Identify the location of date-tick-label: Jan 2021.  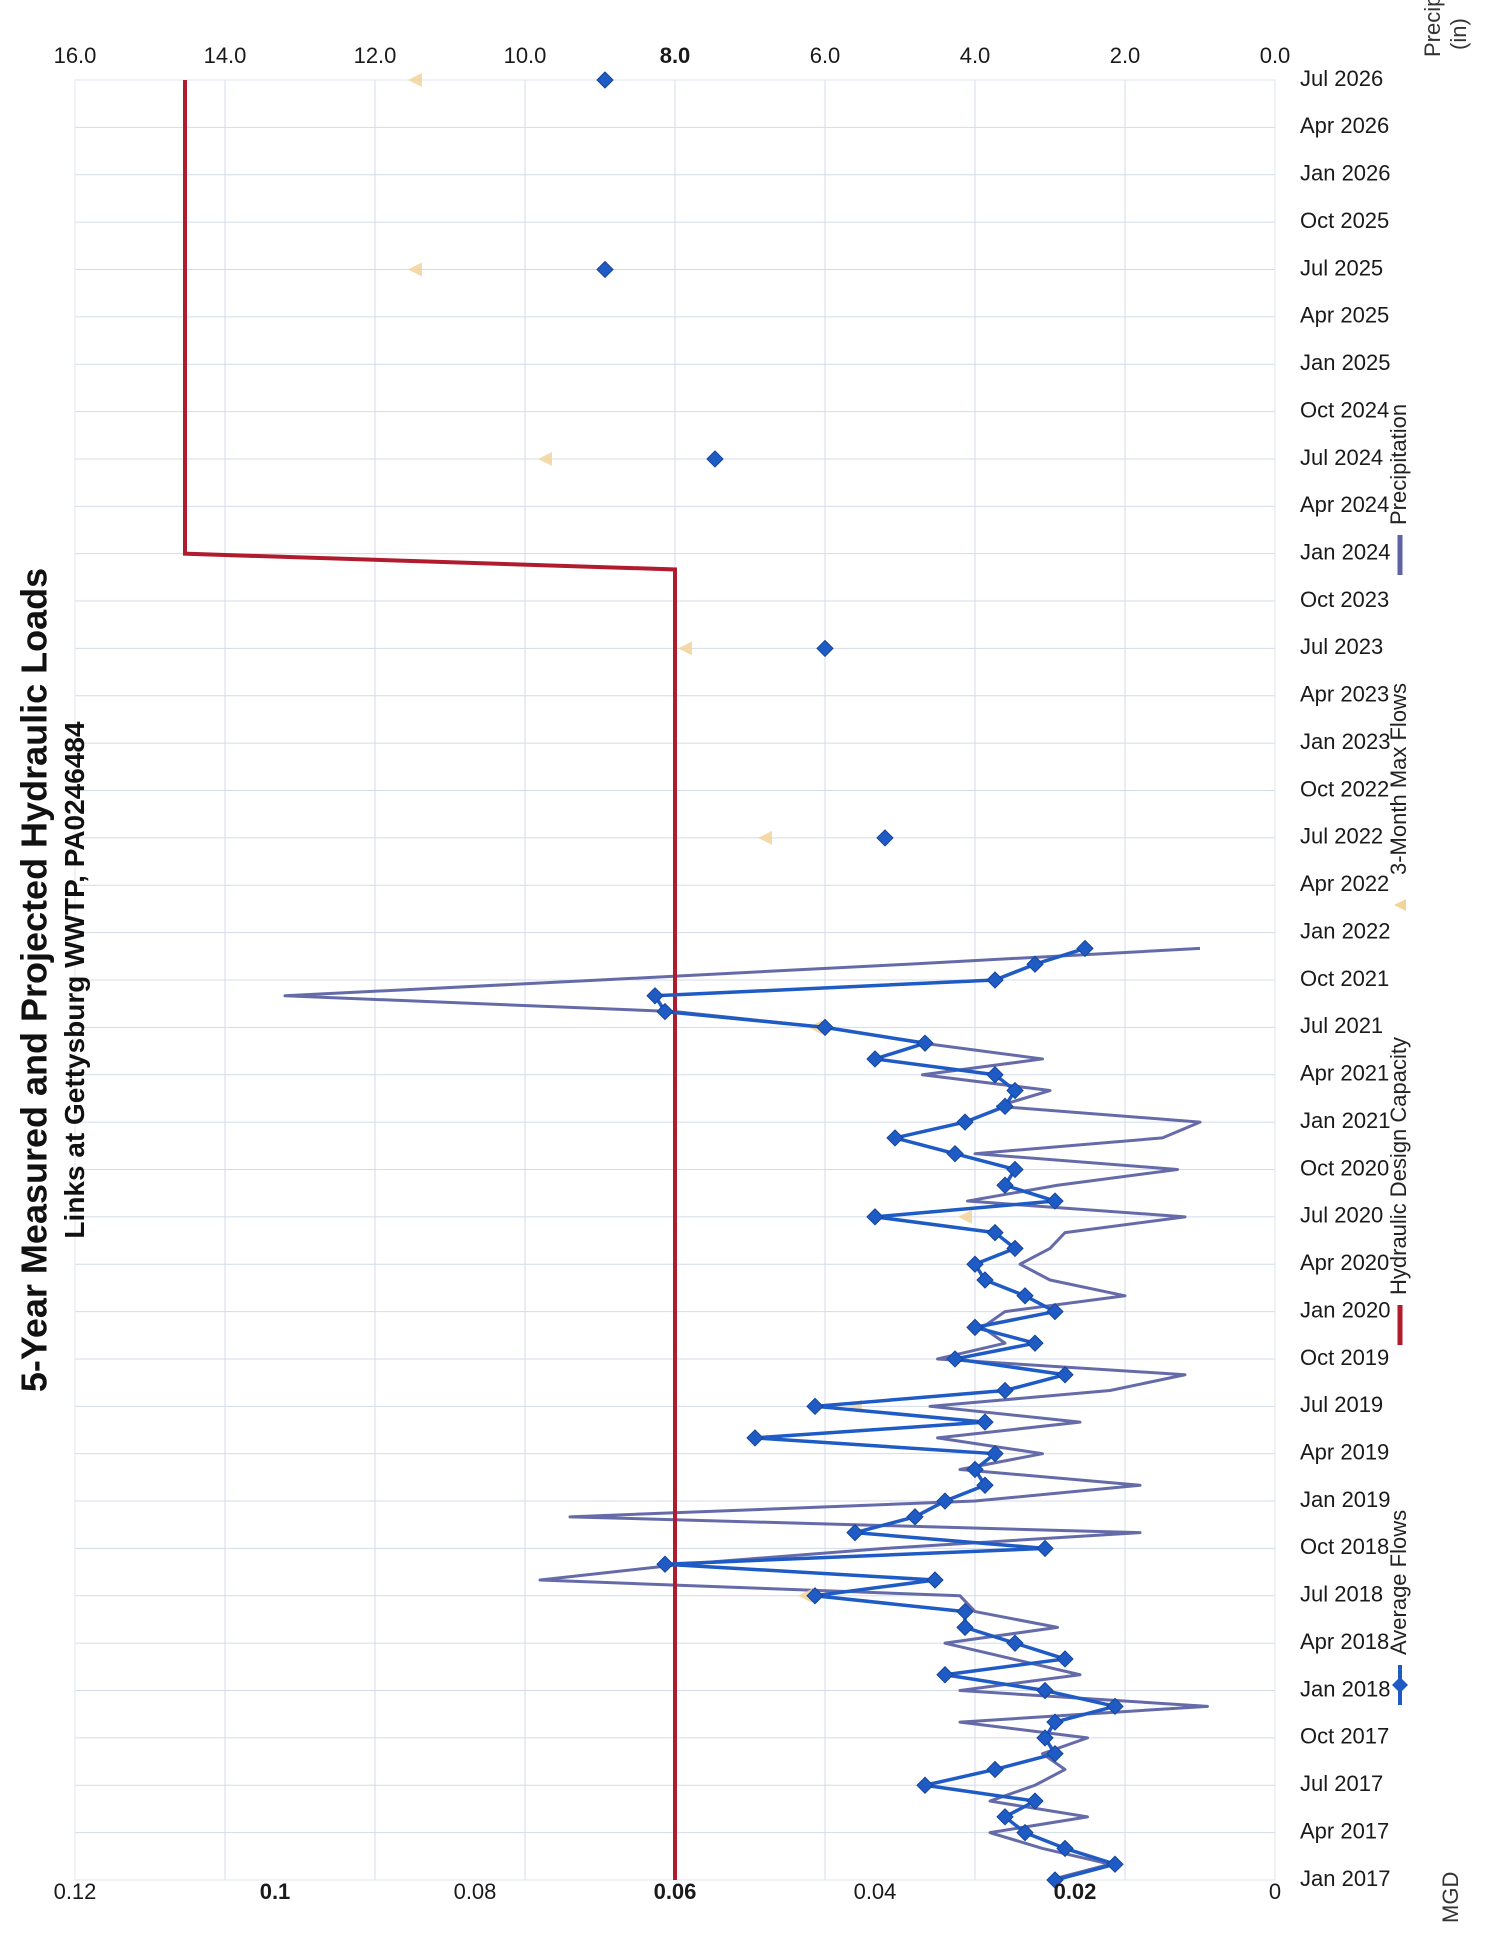
(1345, 1120).